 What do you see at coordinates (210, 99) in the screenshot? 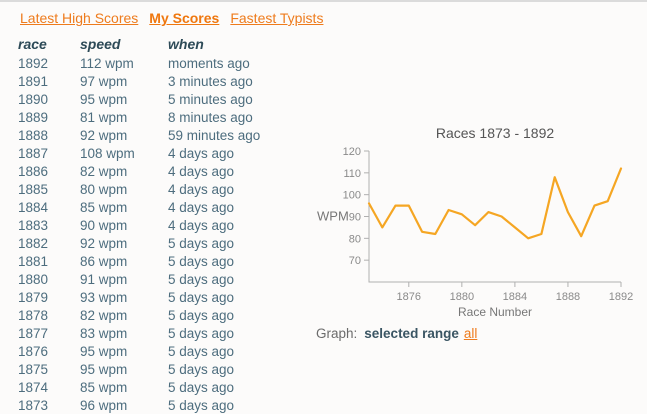
I see `when-cell: 5 minutes ago` at bounding box center [210, 99].